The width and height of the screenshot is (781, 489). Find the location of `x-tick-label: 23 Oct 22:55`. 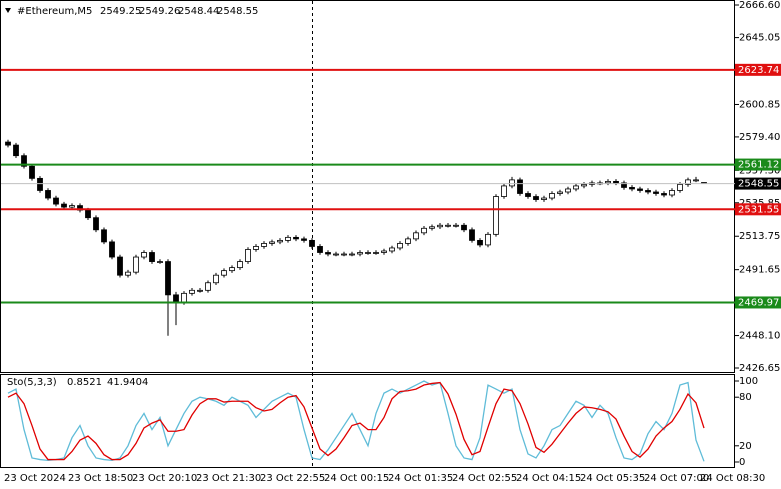

x-tick-label: 23 Oct 22:55 is located at coordinates (292, 478).